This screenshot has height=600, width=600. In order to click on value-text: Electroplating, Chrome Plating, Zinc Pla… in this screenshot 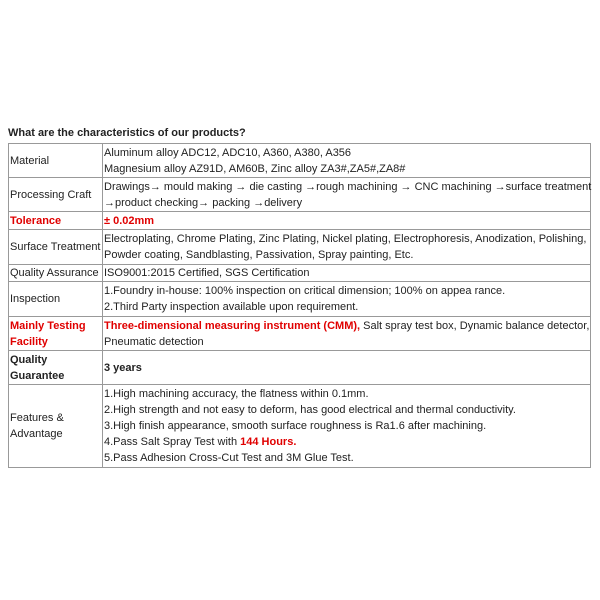, I will do `click(345, 239)`.